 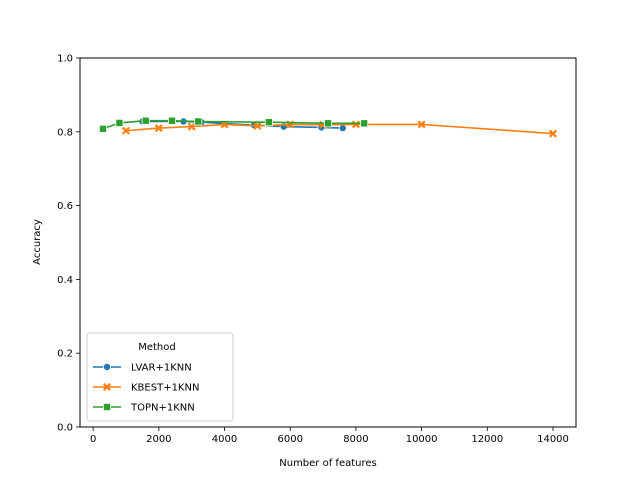 I want to click on legend-entry: TOPN+1KNN, so click(x=144, y=408).